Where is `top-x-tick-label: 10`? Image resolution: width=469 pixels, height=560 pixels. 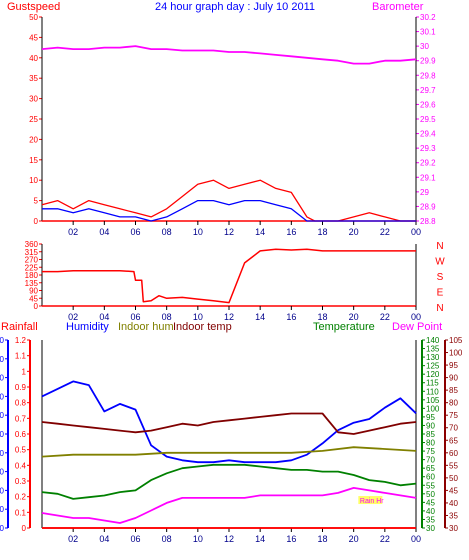
top-x-tick-label: 10 is located at coordinates (198, 232).